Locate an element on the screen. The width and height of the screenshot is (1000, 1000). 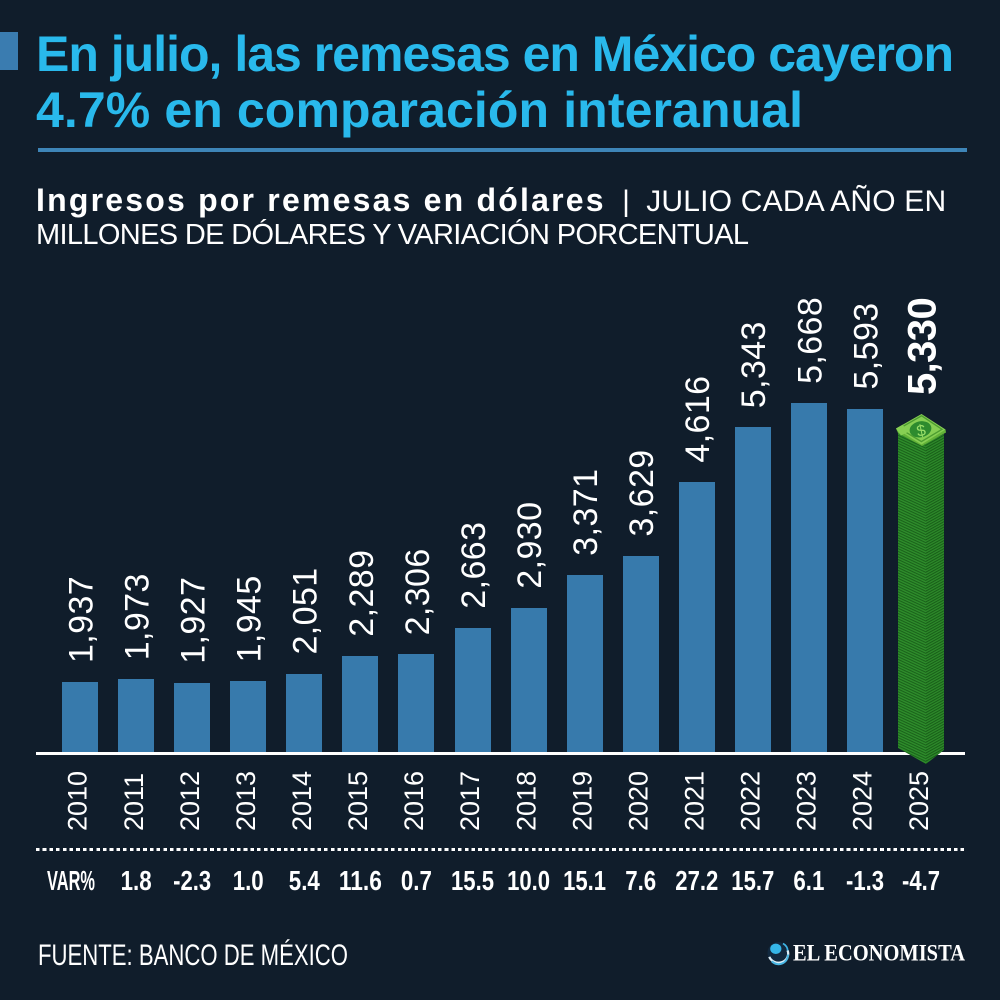
svg-text: 2,306 is located at coordinates (418, 591).